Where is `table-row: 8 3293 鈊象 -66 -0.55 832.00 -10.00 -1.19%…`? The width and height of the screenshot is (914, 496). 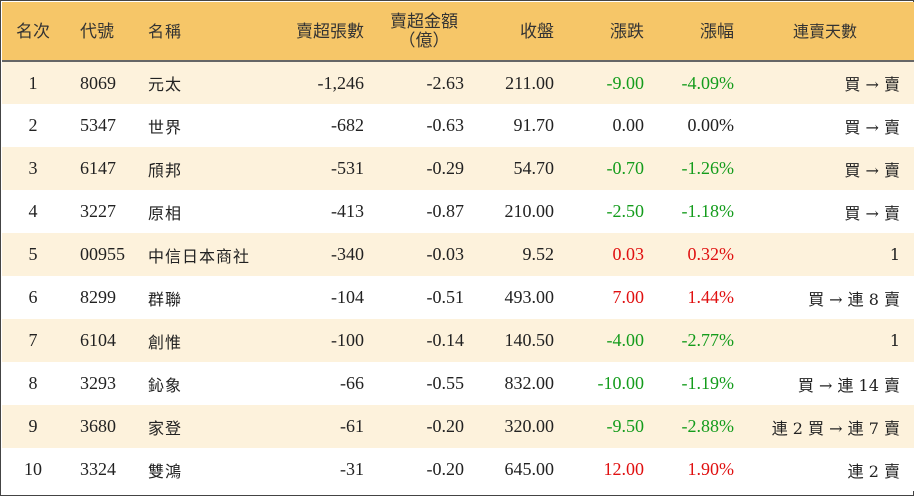 table-row: 8 3293 鈊象 -66 -0.55 832.00 -10.00 -1.19%… is located at coordinates (458, 383).